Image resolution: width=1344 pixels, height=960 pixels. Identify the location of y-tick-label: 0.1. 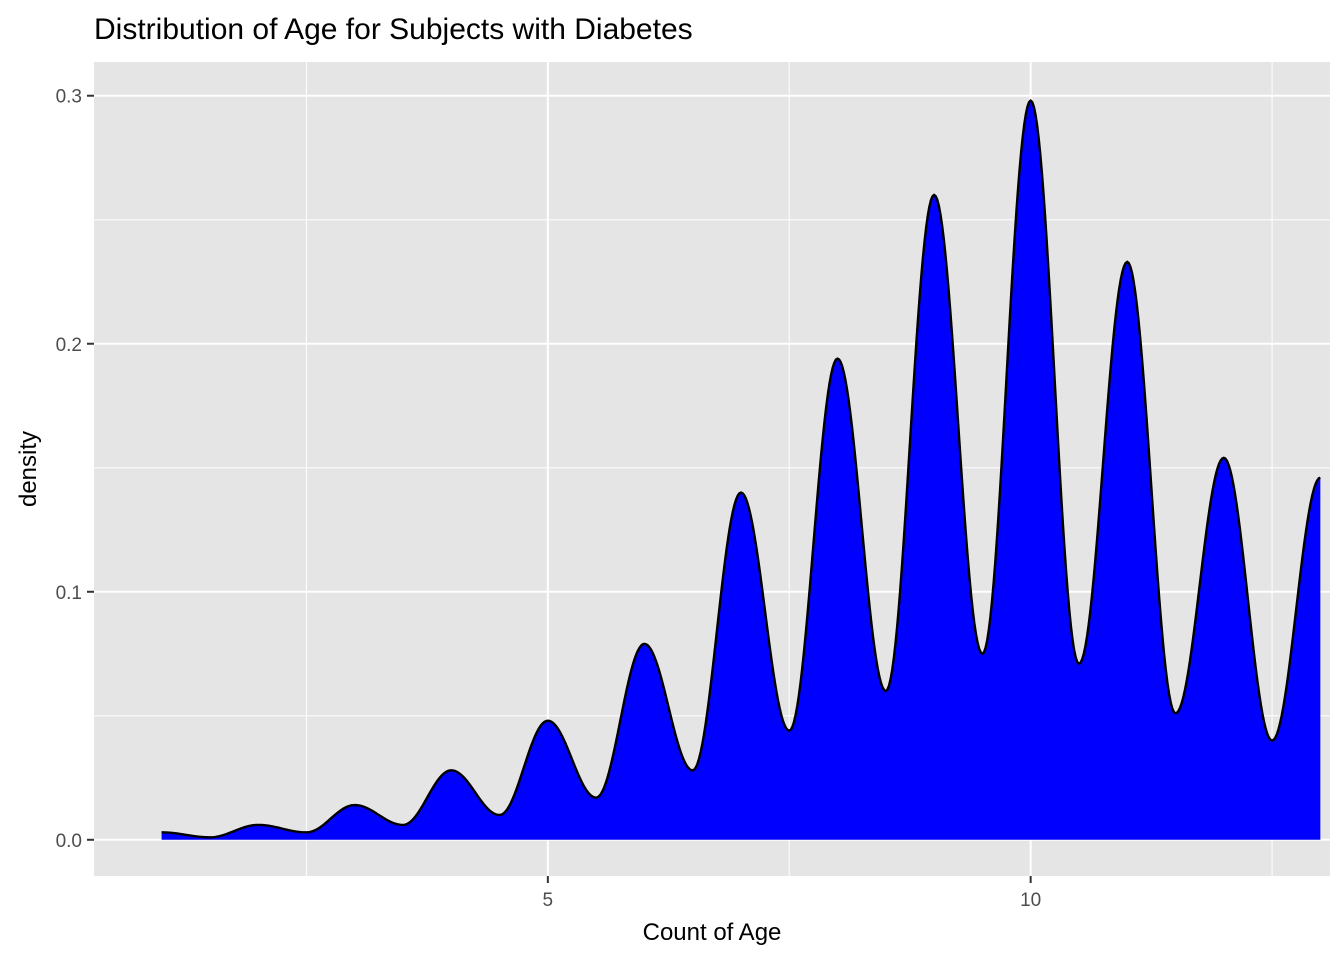
(69, 593).